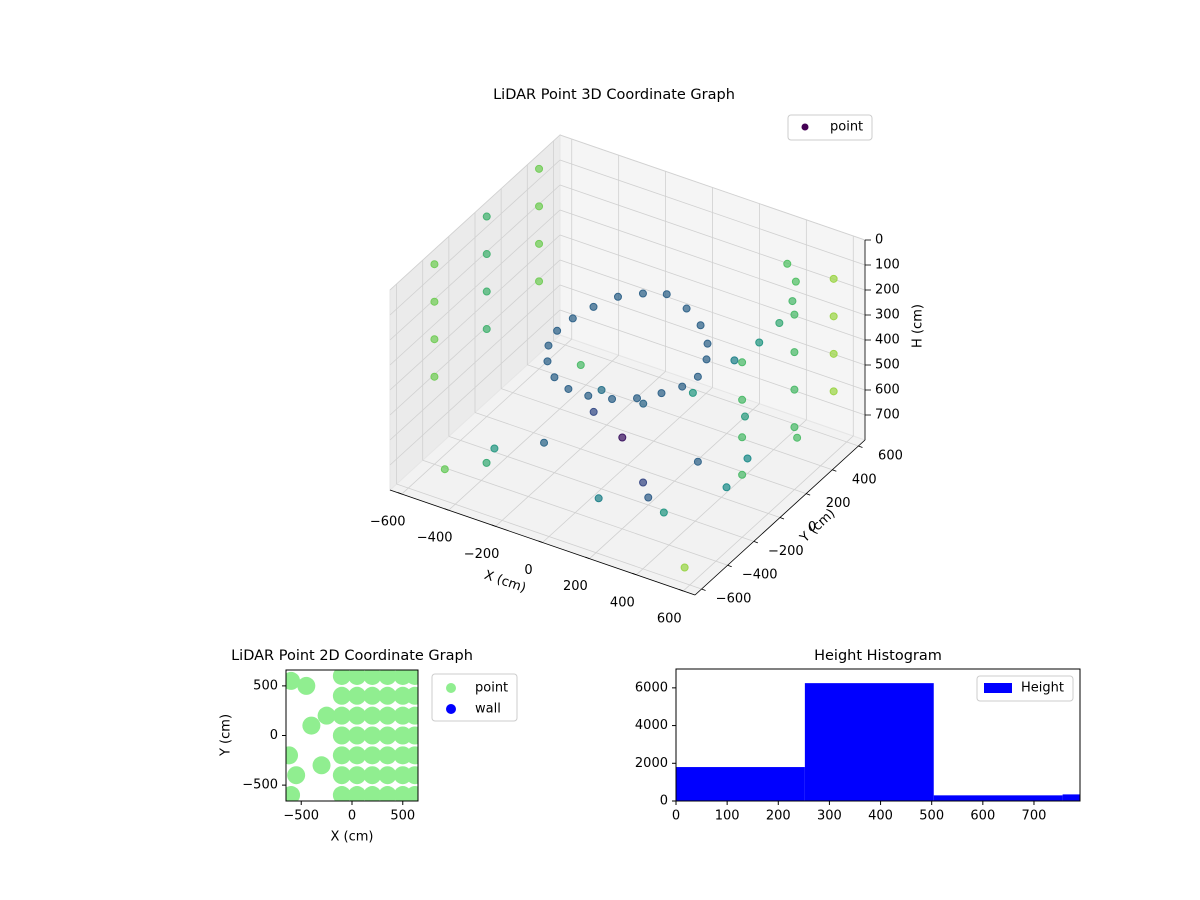  What do you see at coordinates (982, 816) in the screenshot?
I see `x-tick-label: 600` at bounding box center [982, 816].